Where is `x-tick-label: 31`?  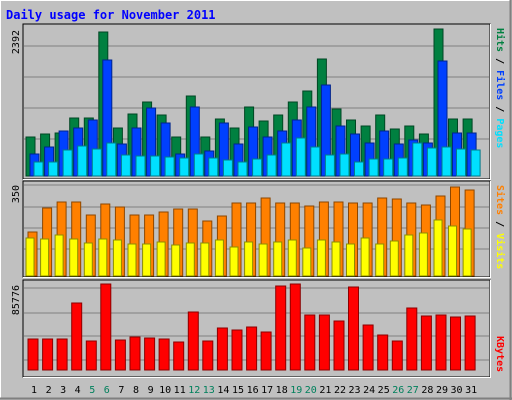
x-tick-label: 31 is located at coordinates (471, 390).